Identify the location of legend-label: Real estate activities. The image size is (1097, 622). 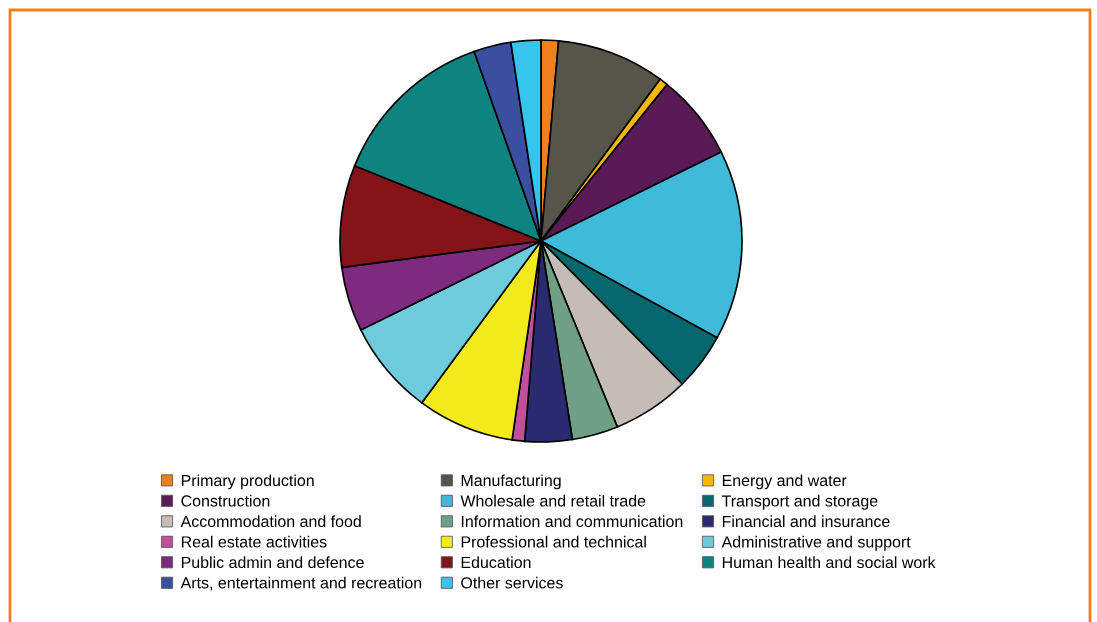
(254, 541).